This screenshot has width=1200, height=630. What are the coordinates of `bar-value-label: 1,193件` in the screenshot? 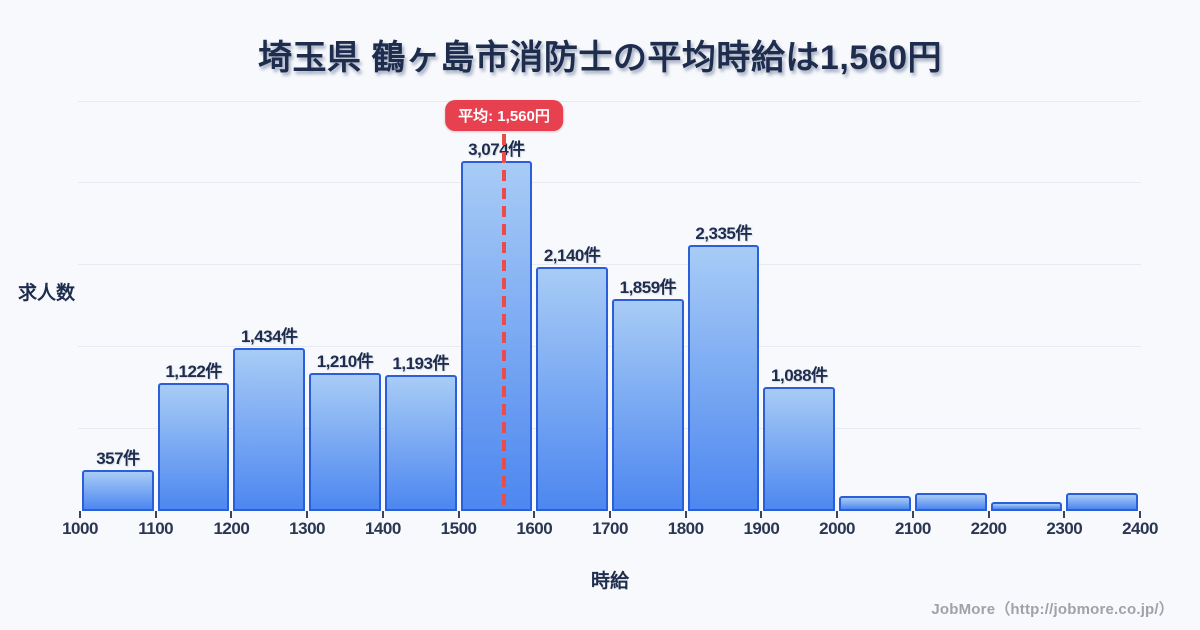 It's located at (420, 363).